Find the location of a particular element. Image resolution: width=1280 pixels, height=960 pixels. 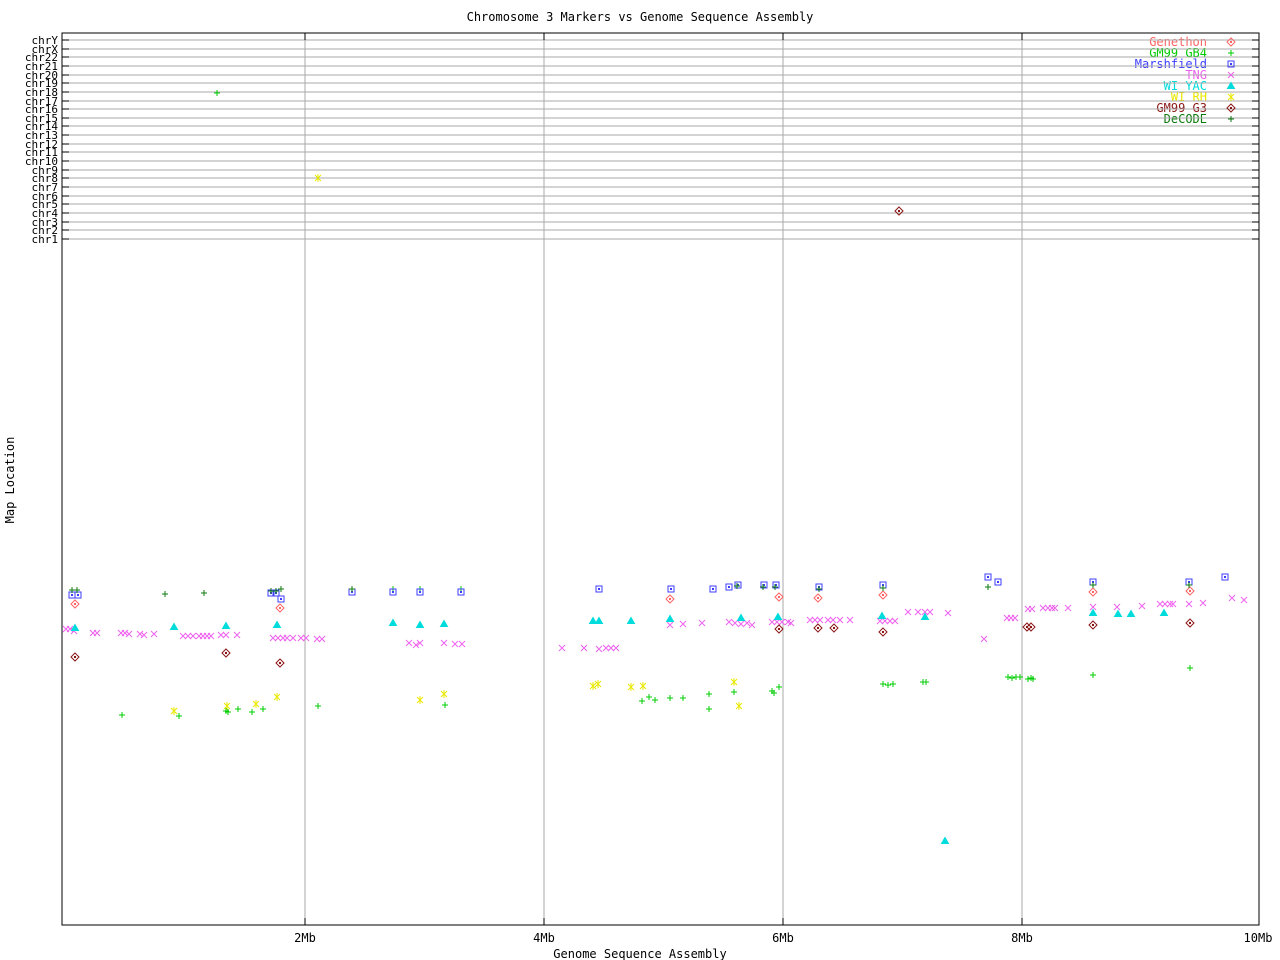

y-tick-label-chr19: chr19 is located at coordinates (41, 83).